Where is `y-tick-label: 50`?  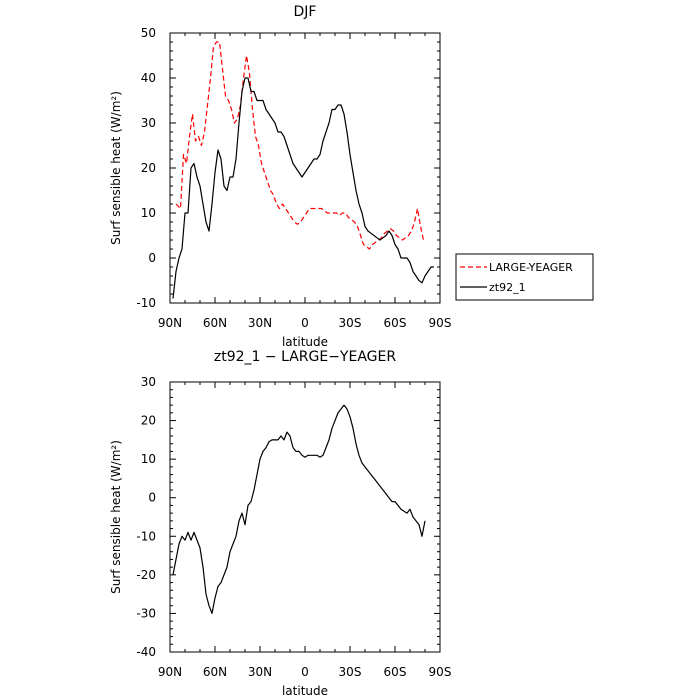 y-tick-label: 50 is located at coordinates (148, 33).